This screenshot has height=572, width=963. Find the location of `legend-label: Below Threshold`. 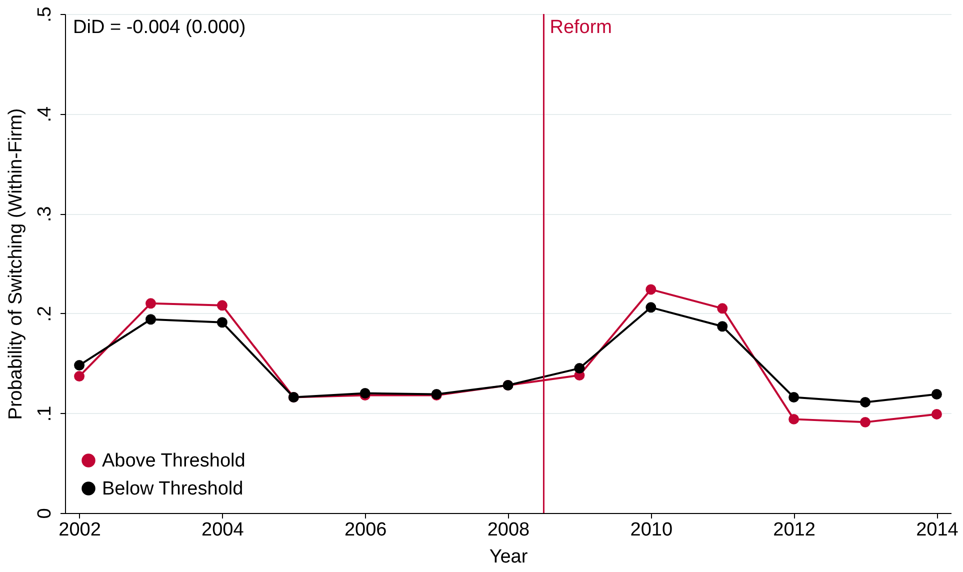

legend-label: Below Threshold is located at coordinates (173, 489).